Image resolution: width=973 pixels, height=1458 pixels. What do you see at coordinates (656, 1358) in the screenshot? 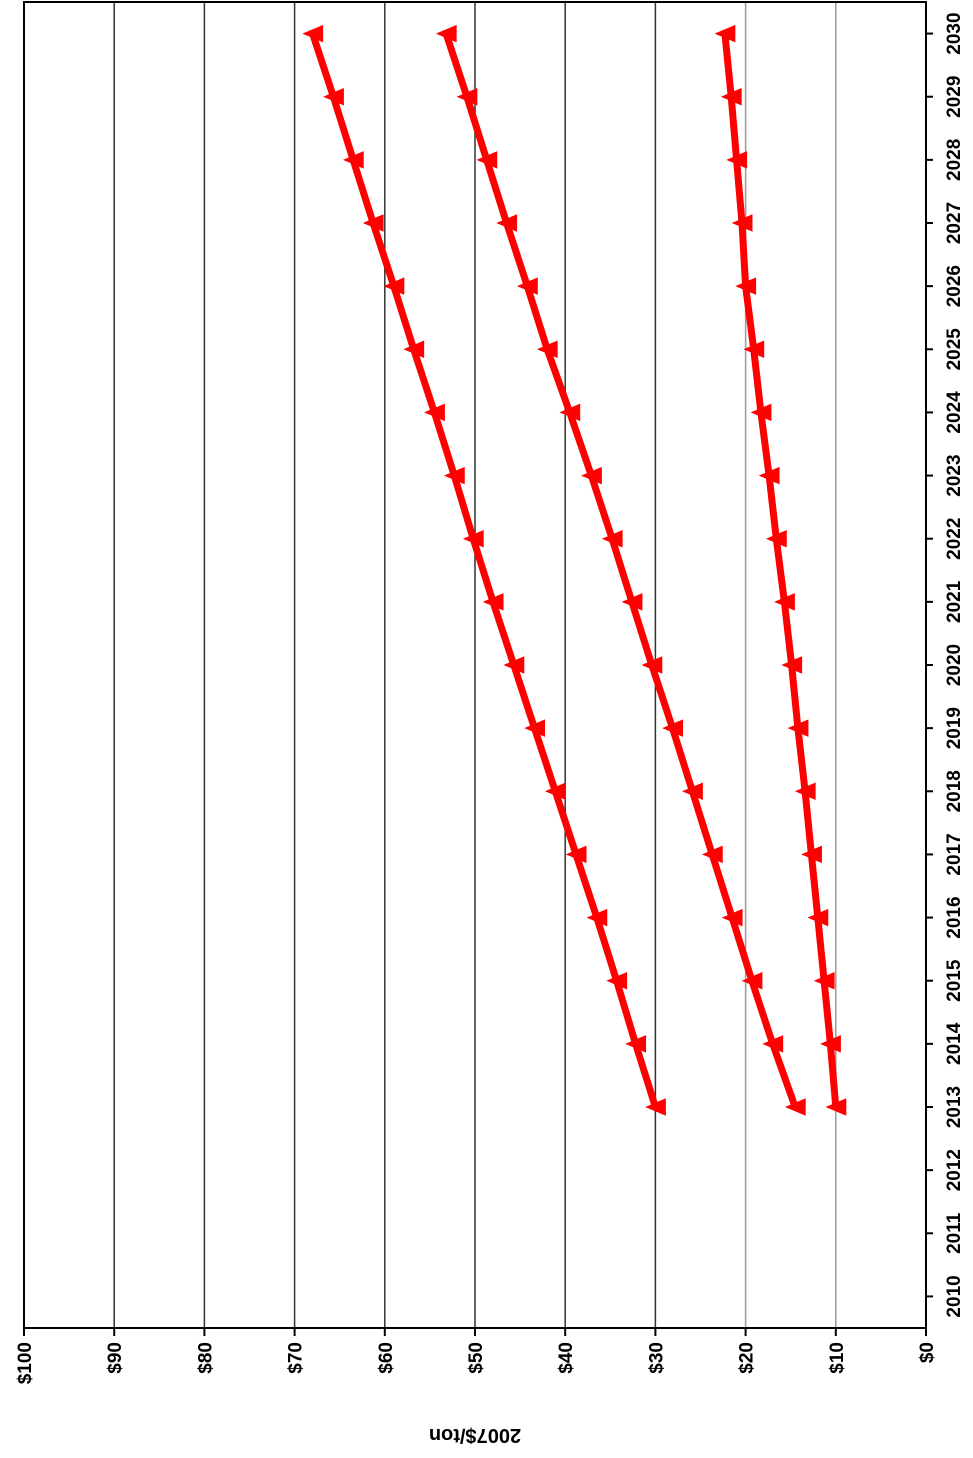
I see `y-tick-label: $30` at bounding box center [656, 1358].